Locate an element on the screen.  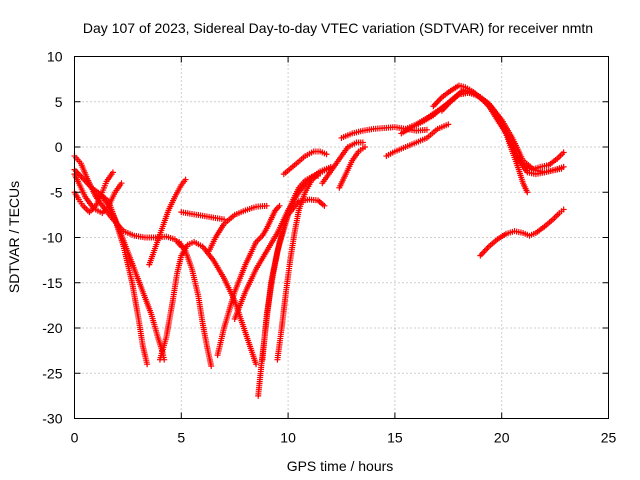
y-tick-label: -15 is located at coordinates (52, 283).